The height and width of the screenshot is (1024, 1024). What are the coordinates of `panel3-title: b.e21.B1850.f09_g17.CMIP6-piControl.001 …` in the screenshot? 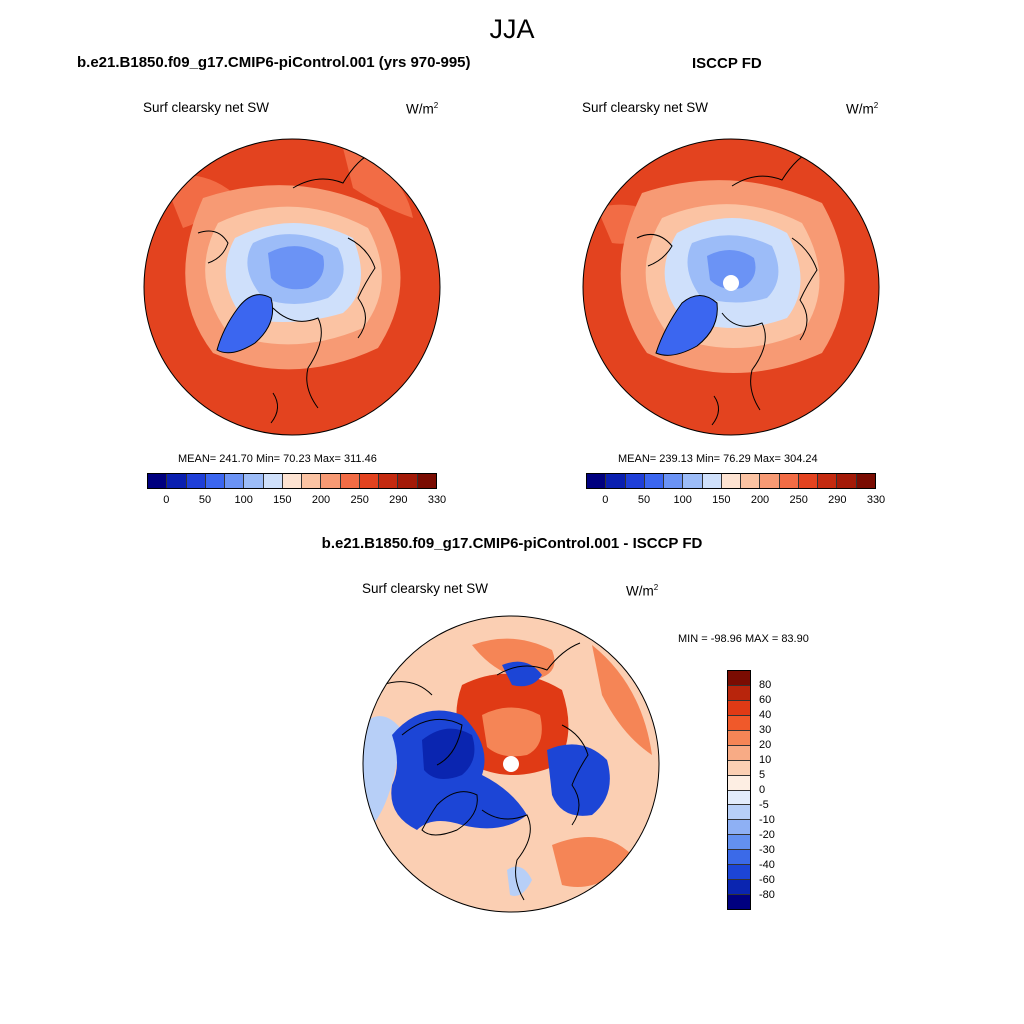 It's located at (512, 543).